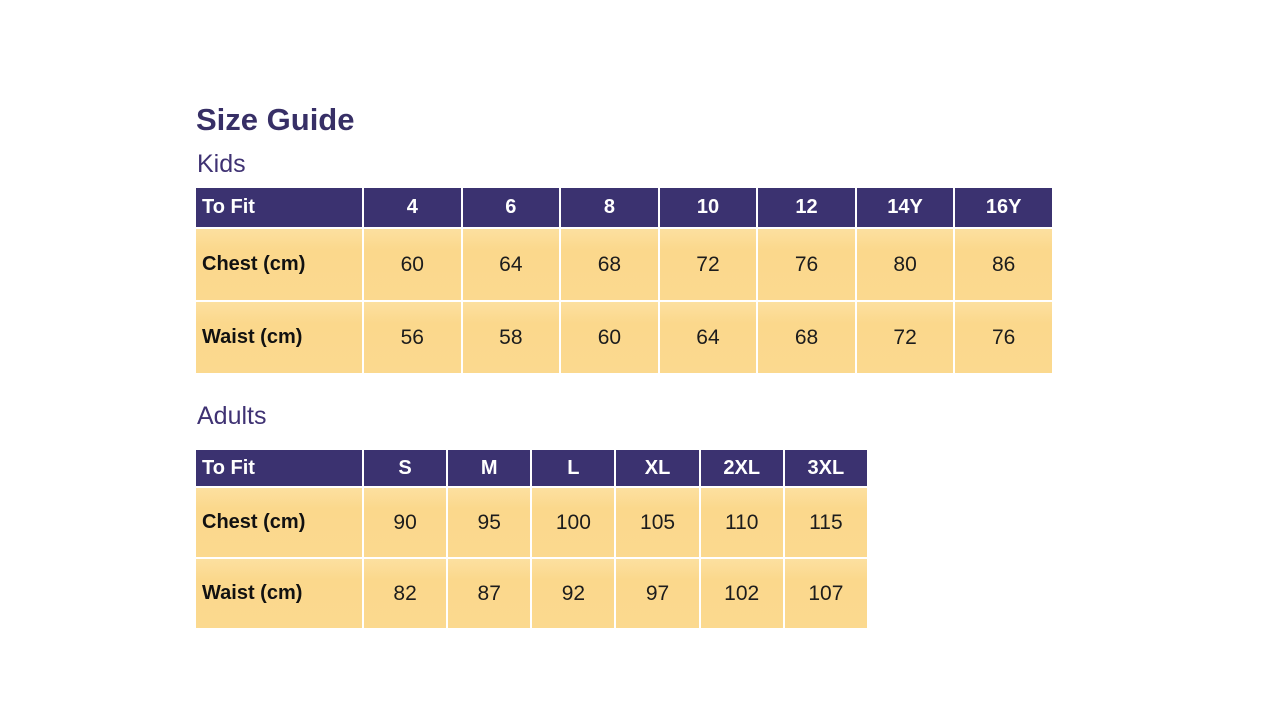 The width and height of the screenshot is (1280, 720). What do you see at coordinates (412, 337) in the screenshot?
I see `kids-waist-value: 56` at bounding box center [412, 337].